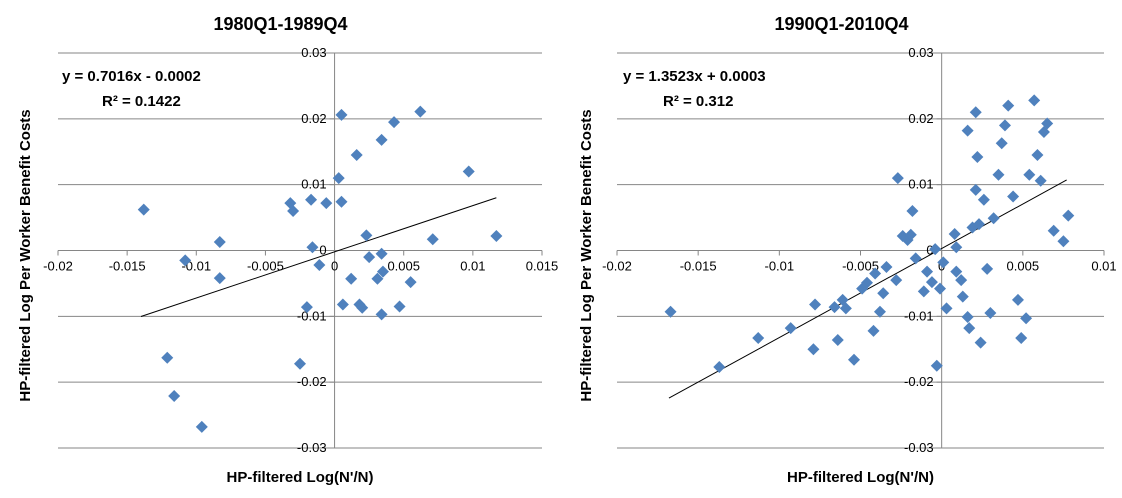  Describe the element at coordinates (318, 257) in the screenshot. I see `trendline` at that location.